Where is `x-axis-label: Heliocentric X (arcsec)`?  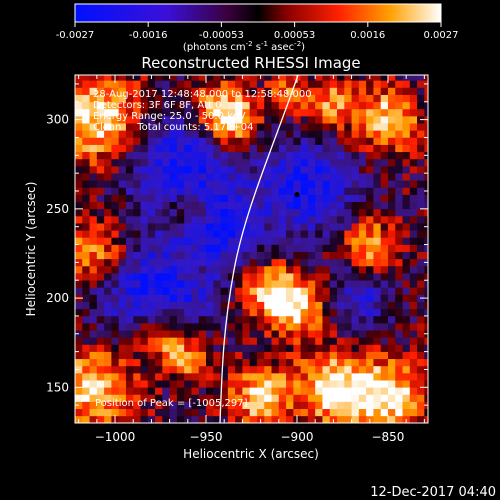
x-axis-label: Heliocentric X (arcsec) is located at coordinates (251, 454).